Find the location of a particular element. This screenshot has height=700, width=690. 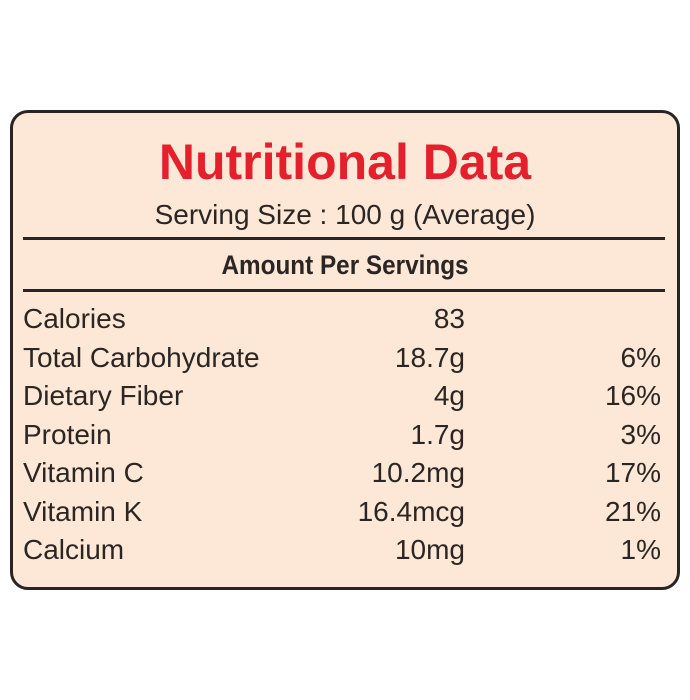

nutrient-amount: 10.2mg is located at coordinates (418, 472).